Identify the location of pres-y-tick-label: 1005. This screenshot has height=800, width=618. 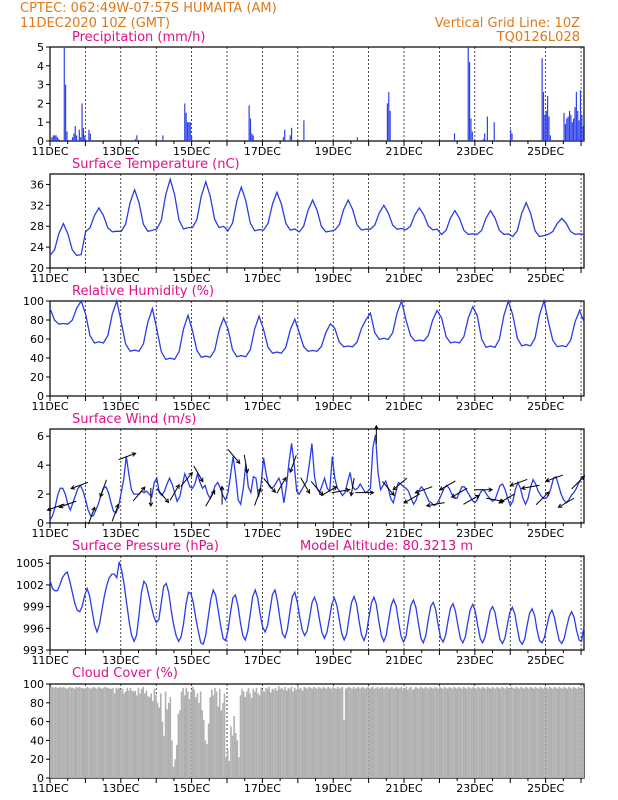
(30, 563).